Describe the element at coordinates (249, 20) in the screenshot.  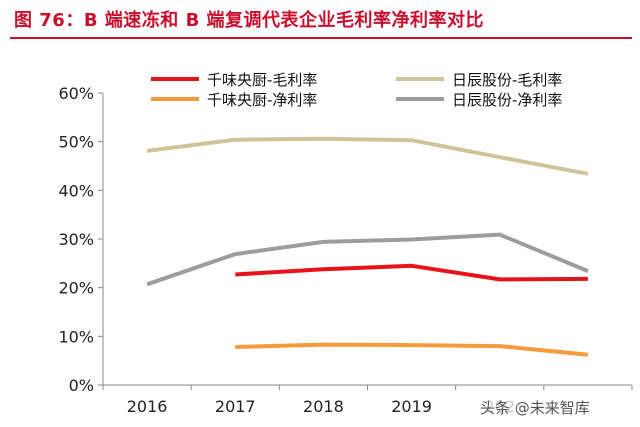
I see `chart-title: 图 76：B 端速冻和 B 端复调代表企业毛利率净利率对比` at that location.